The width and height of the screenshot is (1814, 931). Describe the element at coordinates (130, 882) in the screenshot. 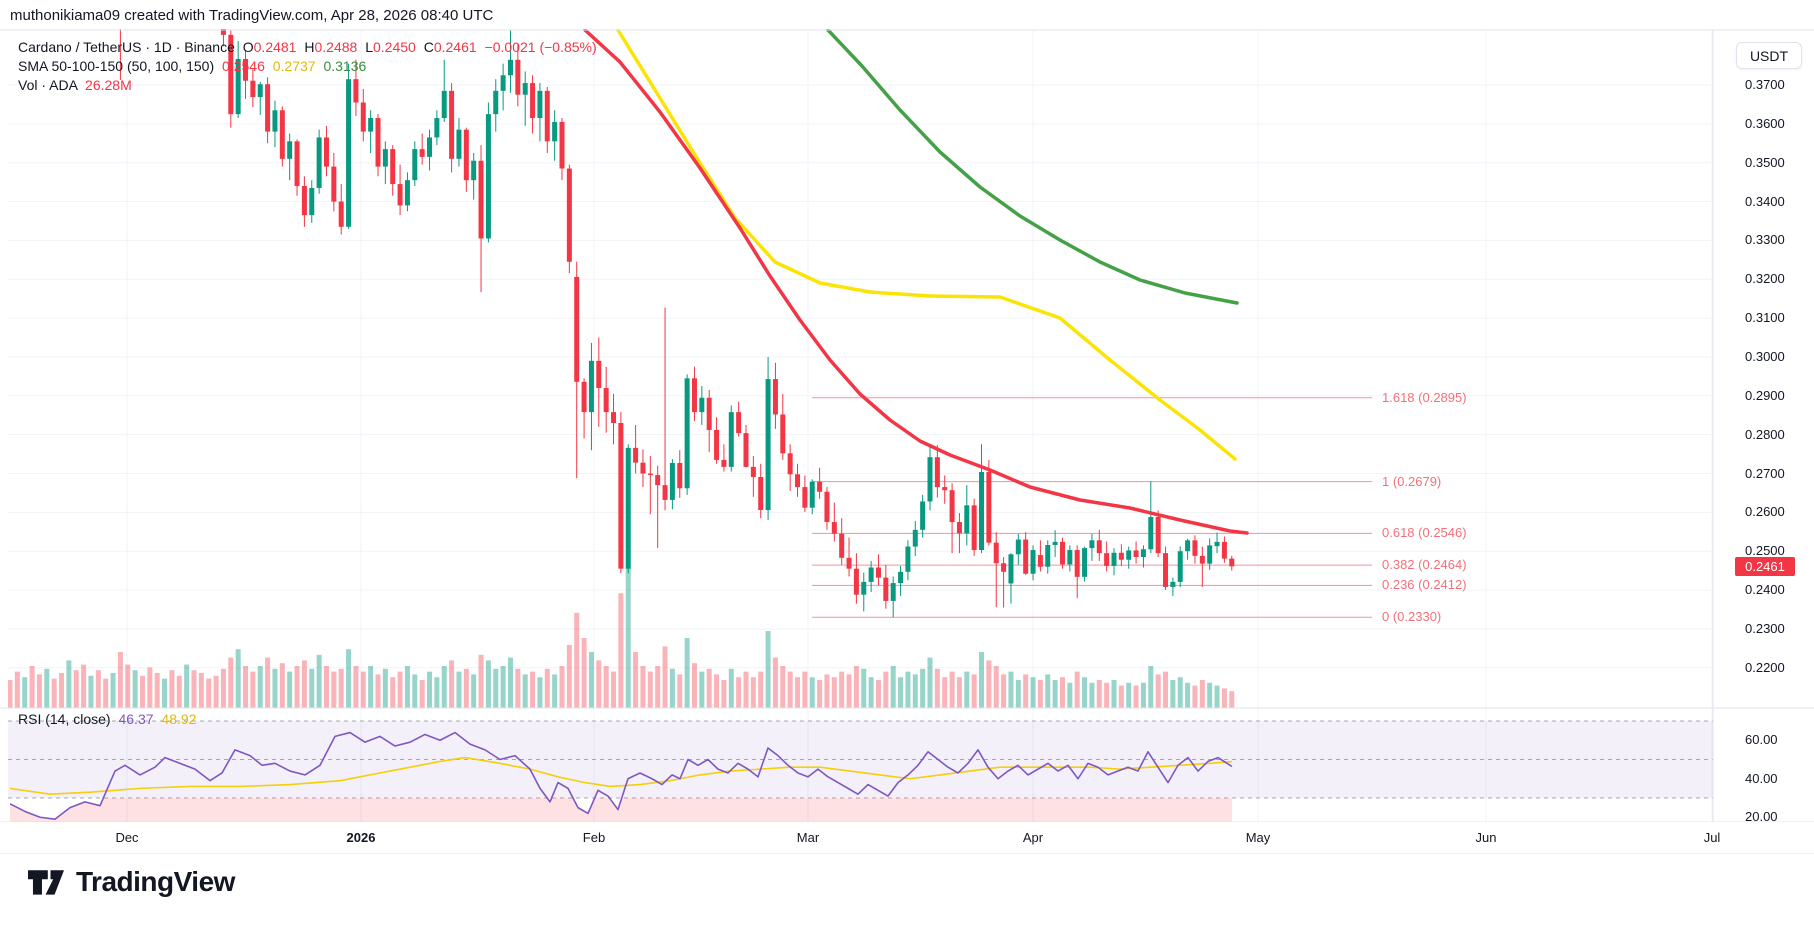

I see `tradingview-watermark: TradingView` at that location.